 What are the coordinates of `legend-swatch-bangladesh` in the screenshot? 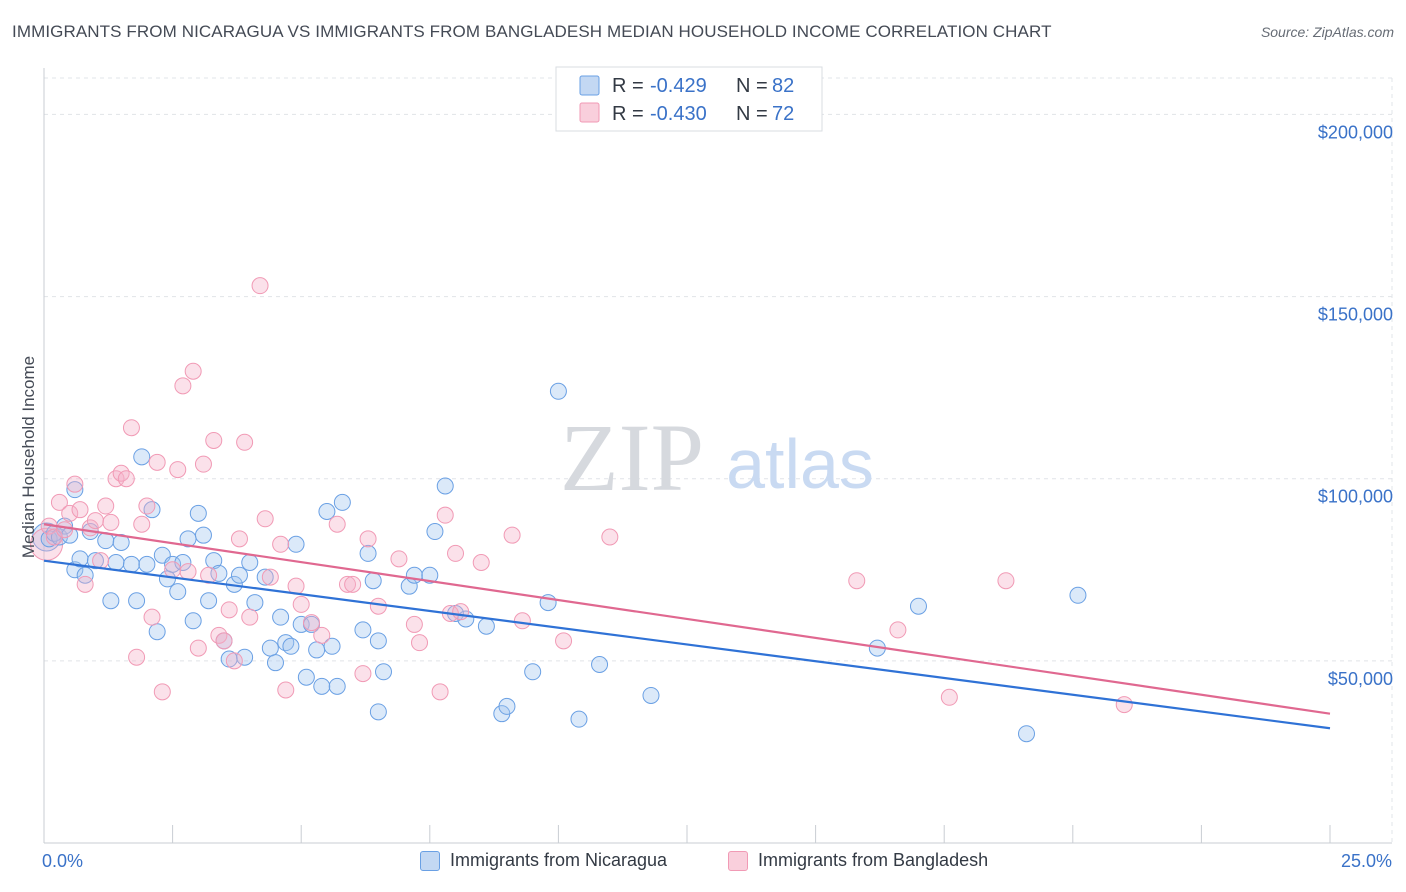 It's located at (589, 112).